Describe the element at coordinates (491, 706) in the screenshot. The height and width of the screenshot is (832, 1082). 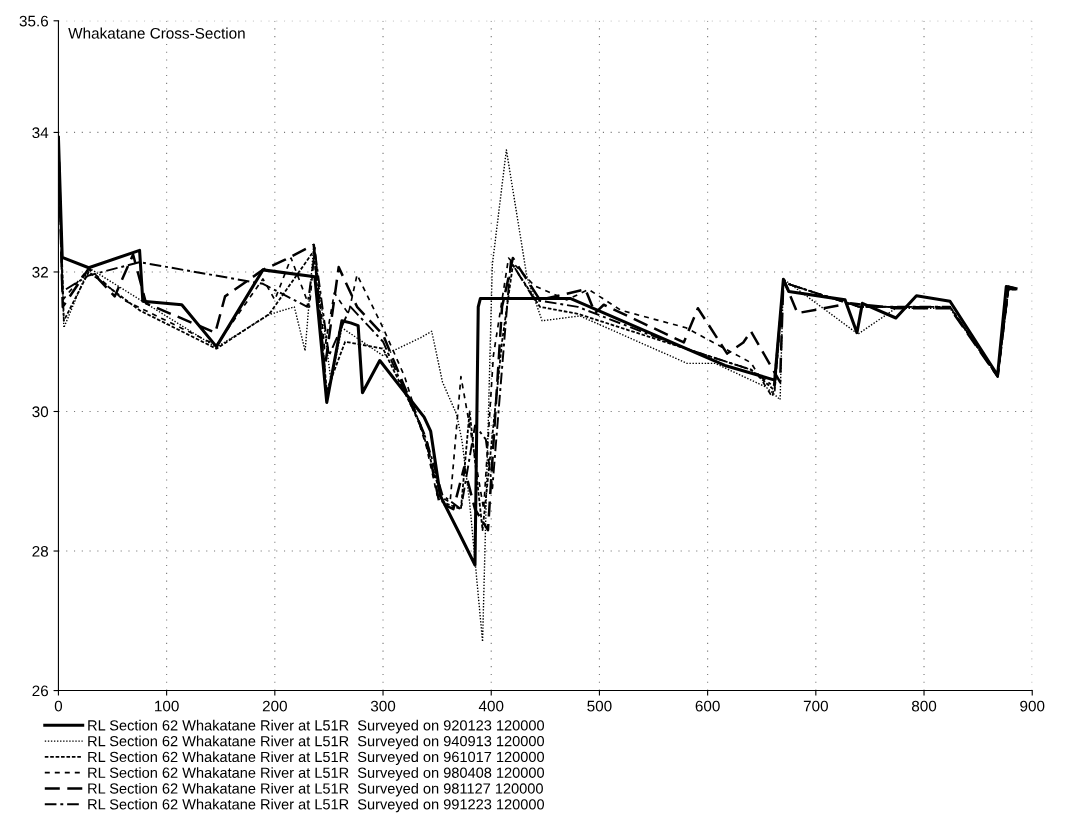
I see `x-tick-label: 400` at that location.